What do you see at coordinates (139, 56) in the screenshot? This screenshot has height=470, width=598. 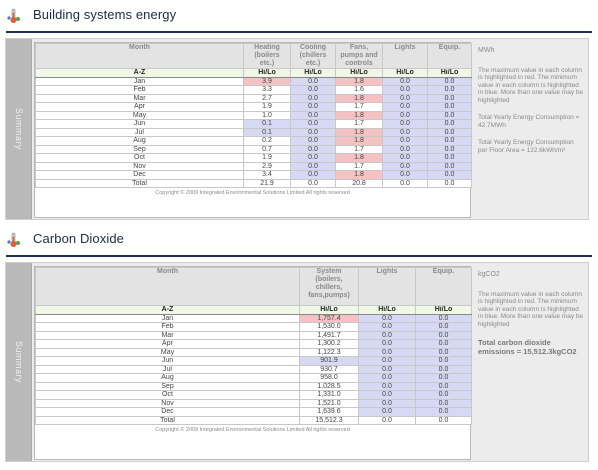 I see `energy-col-month: Month` at bounding box center [139, 56].